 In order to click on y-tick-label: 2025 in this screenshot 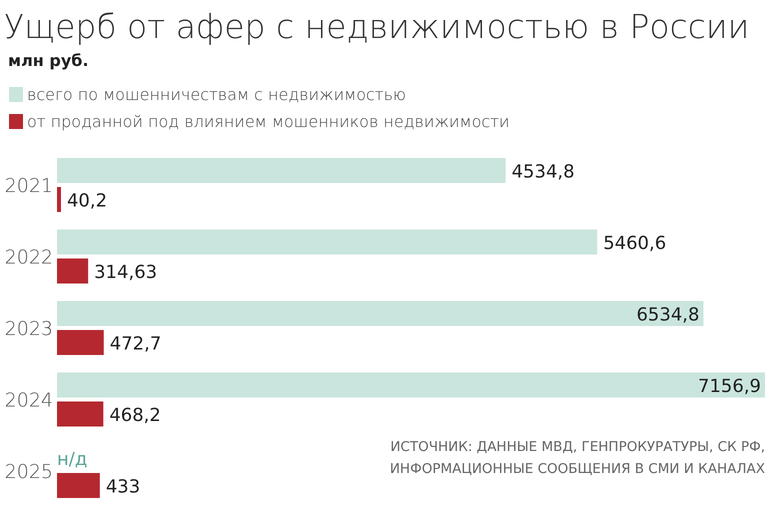, I will do `click(28, 472)`.